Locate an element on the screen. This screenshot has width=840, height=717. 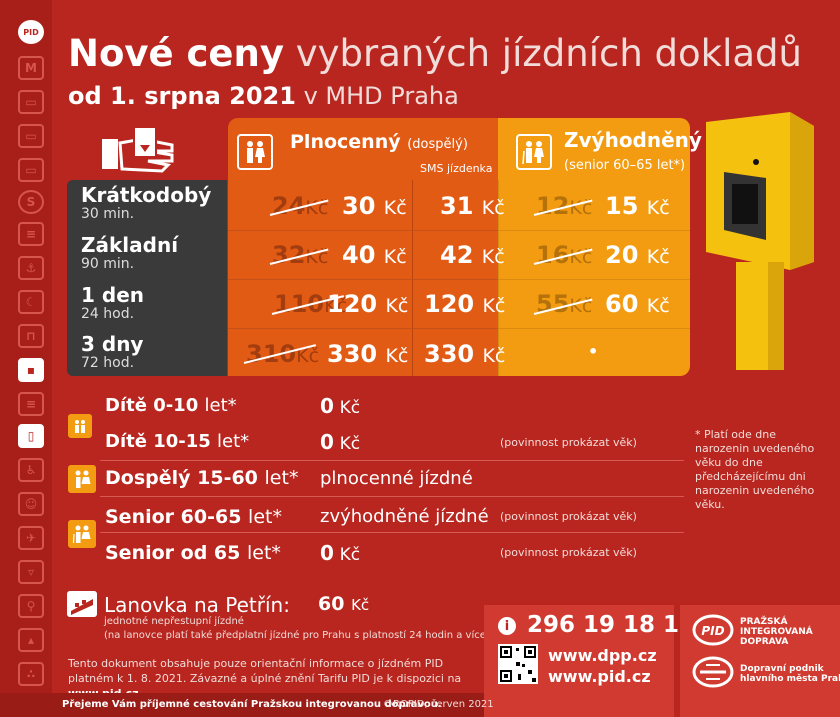
full-price: 30 Kč is located at coordinates (374, 207).